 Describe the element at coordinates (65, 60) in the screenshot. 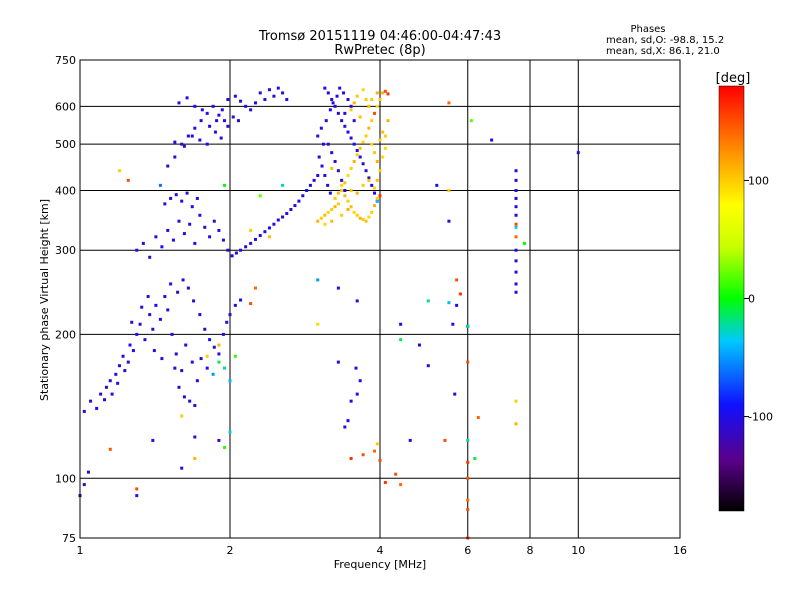

I see `y-tick-label: 750` at that location.